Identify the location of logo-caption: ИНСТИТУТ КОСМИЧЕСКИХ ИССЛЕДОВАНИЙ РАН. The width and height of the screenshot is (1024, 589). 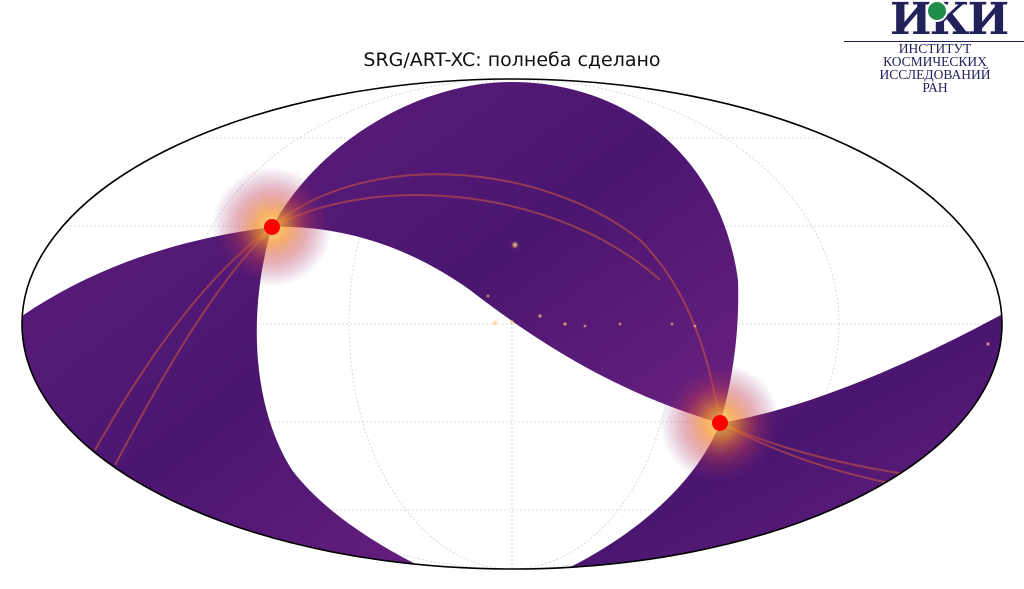
(935, 68).